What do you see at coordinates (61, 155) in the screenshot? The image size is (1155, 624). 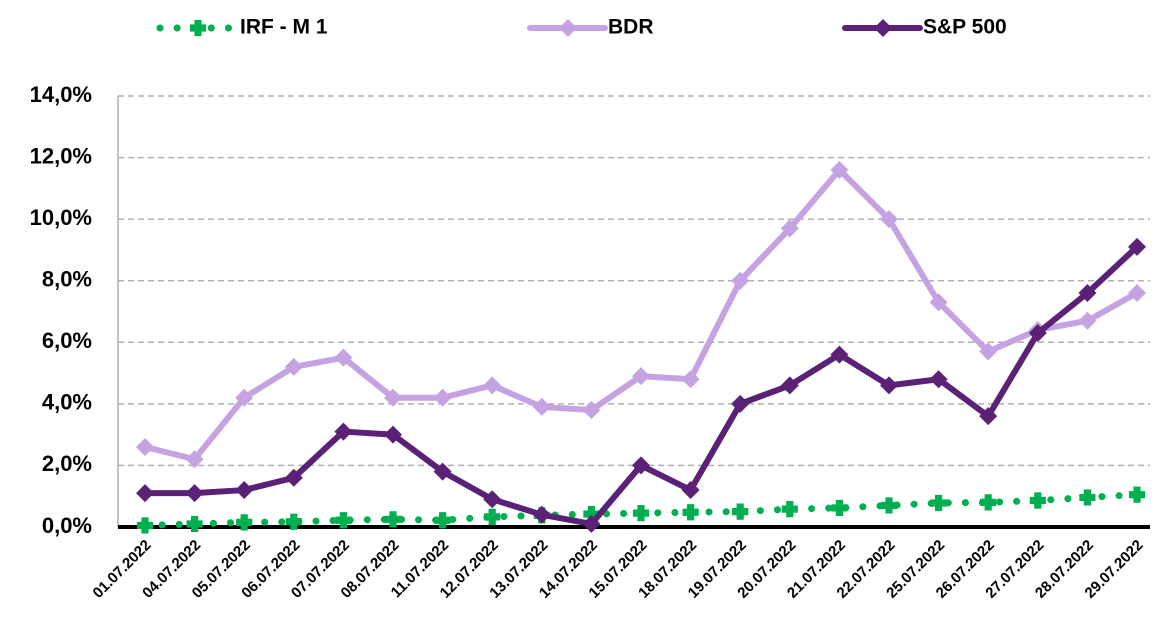 I see `y-tick-label: 12,0%` at bounding box center [61, 155].